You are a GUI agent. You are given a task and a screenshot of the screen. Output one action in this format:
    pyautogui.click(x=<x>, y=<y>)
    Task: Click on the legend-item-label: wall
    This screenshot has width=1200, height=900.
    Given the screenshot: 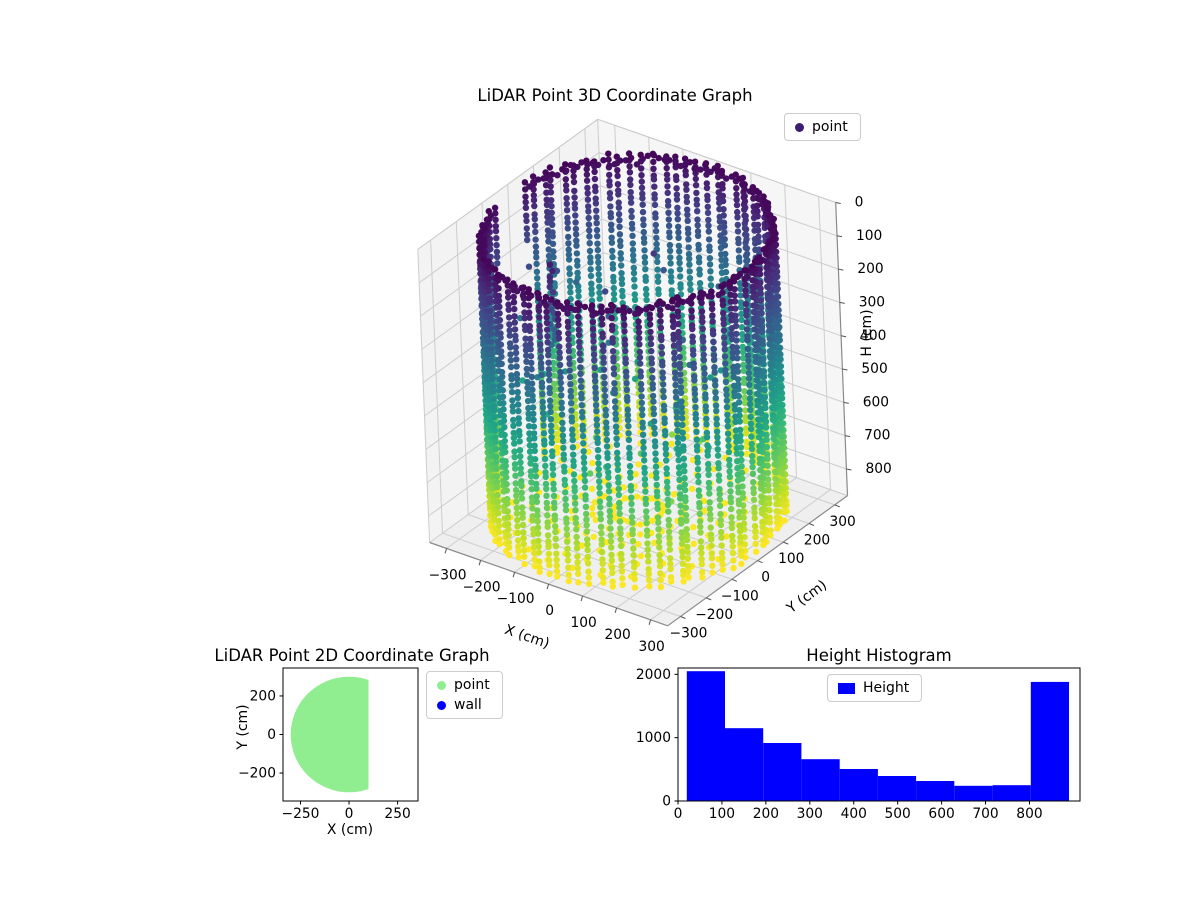 What is the action you would take?
    pyautogui.click(x=468, y=705)
    